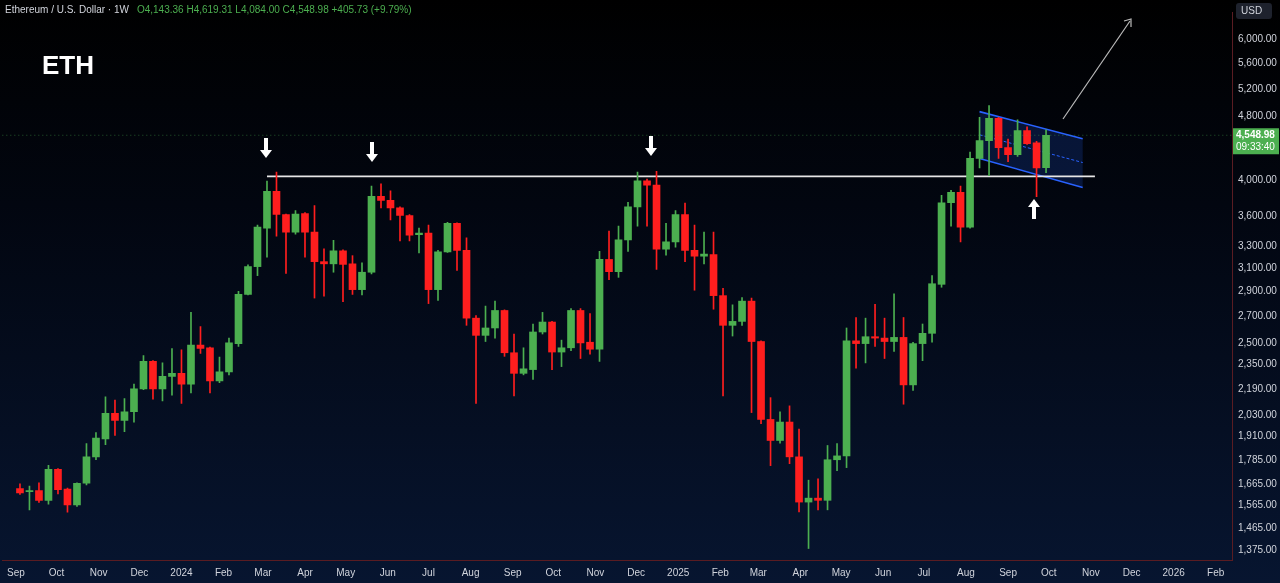  Describe the element at coordinates (1254, 11) in the screenshot. I see `text: USD` at that location.